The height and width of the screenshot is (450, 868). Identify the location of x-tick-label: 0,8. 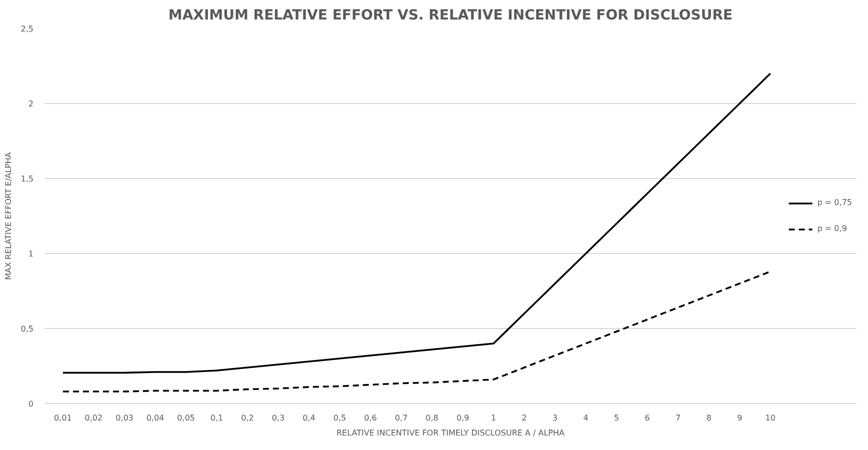
(432, 418).